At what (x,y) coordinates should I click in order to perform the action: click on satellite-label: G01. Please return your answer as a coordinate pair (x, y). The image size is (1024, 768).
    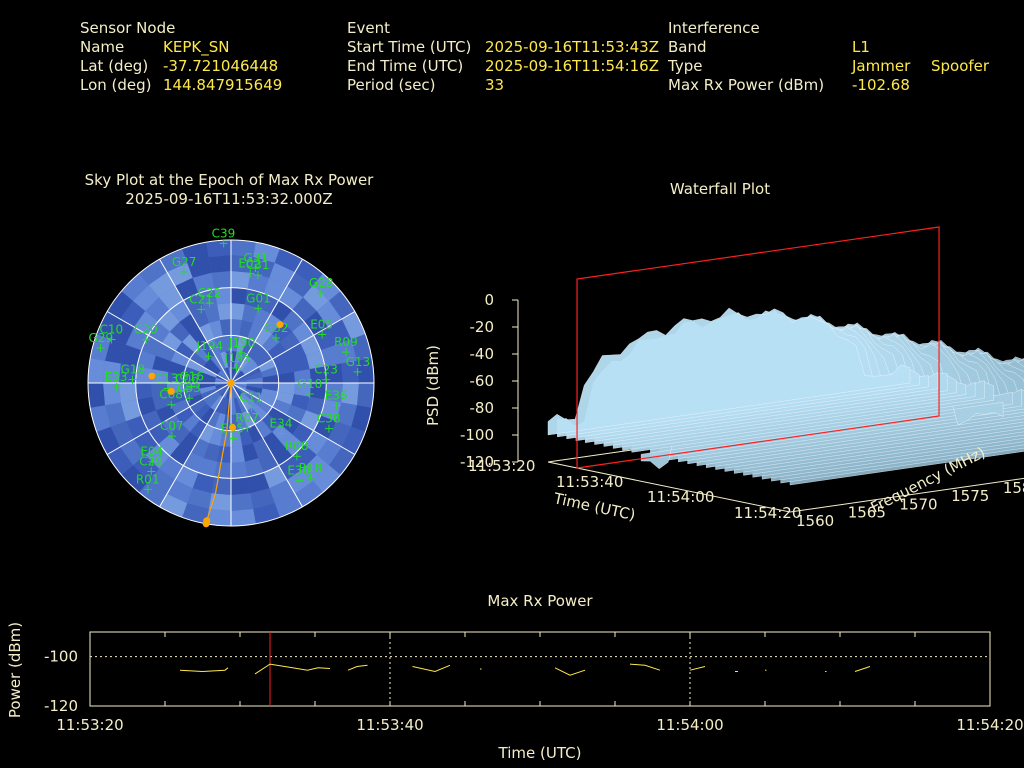
    Looking at the image, I should click on (258, 298).